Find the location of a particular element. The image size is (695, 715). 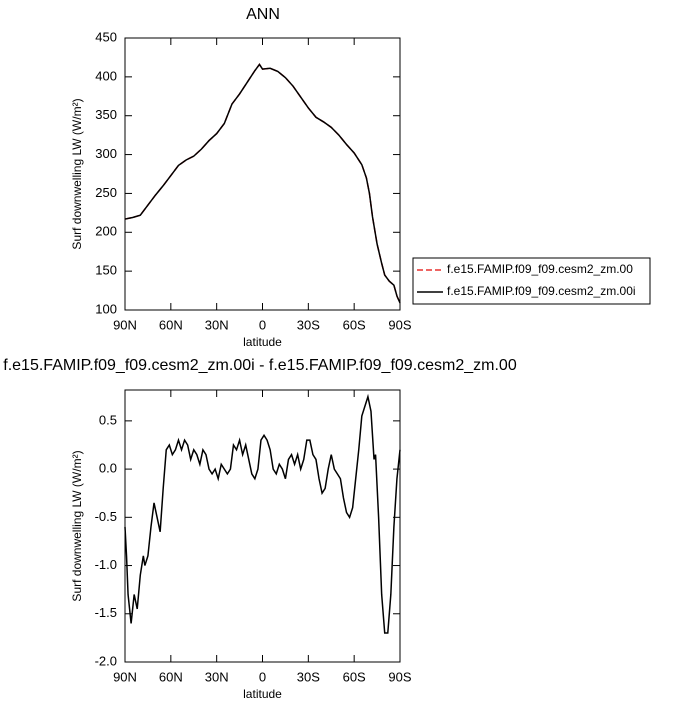

legend-label: f.e15.FAMIP.f09_f09.cesm2_zm.00i is located at coordinates (541, 291).